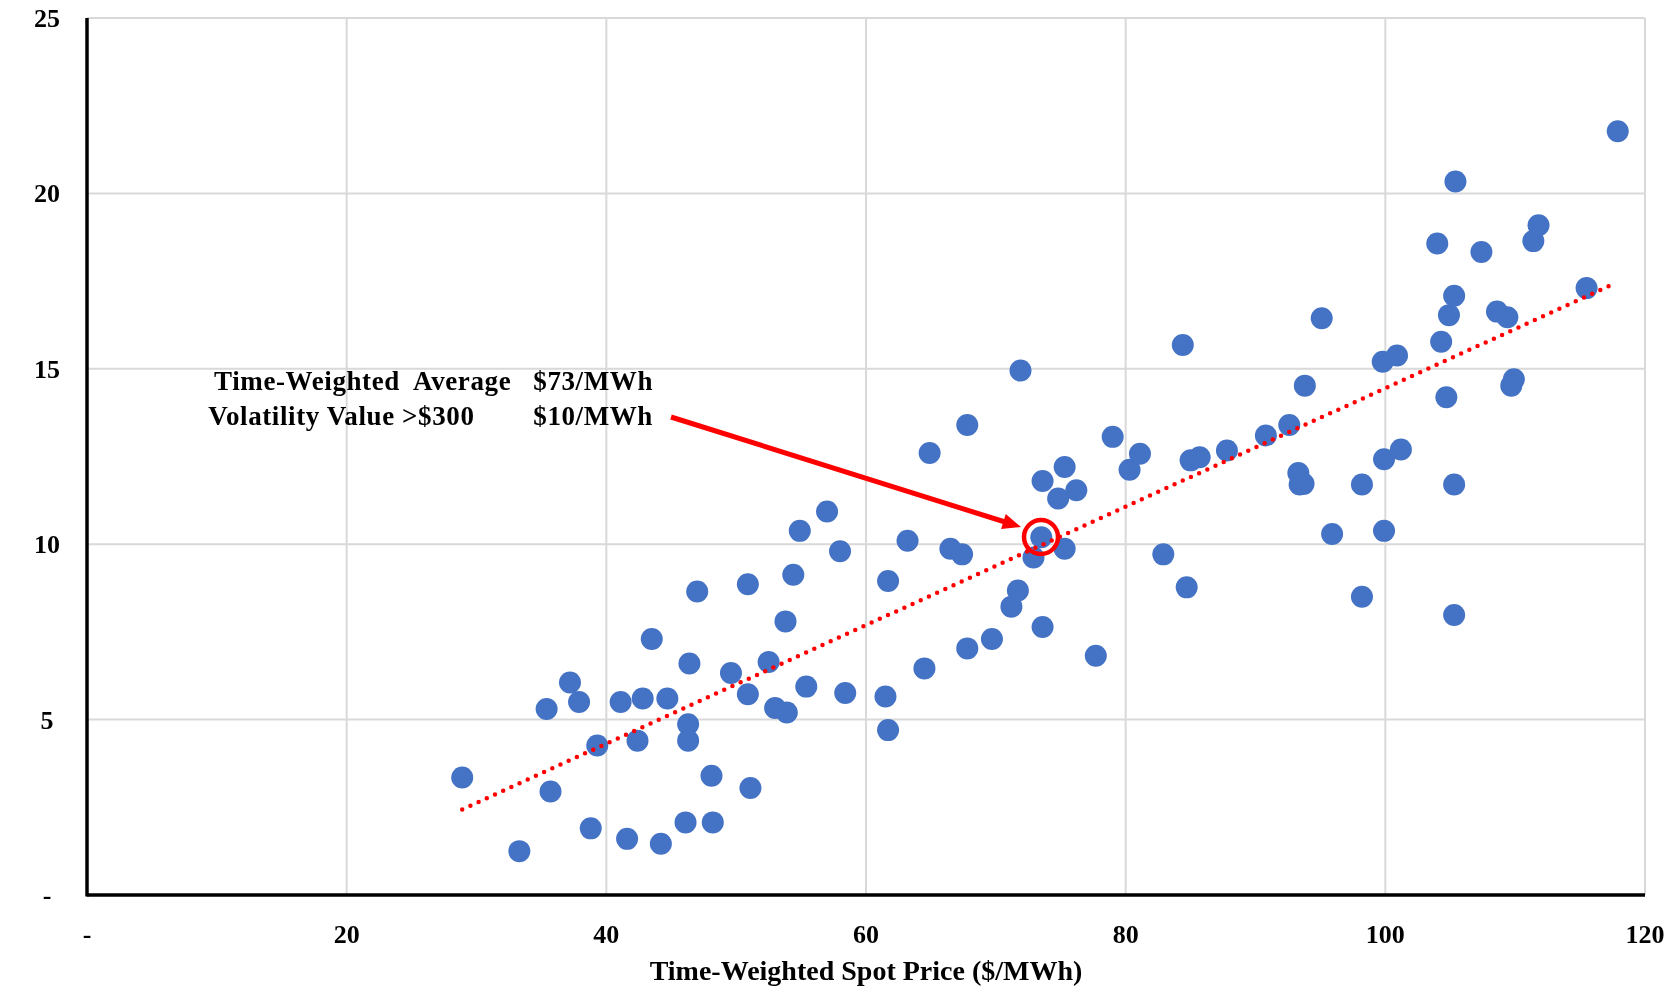 This screenshot has height=1000, width=1675. What do you see at coordinates (47, 18) in the screenshot?
I see `y-tick-label: 25` at bounding box center [47, 18].